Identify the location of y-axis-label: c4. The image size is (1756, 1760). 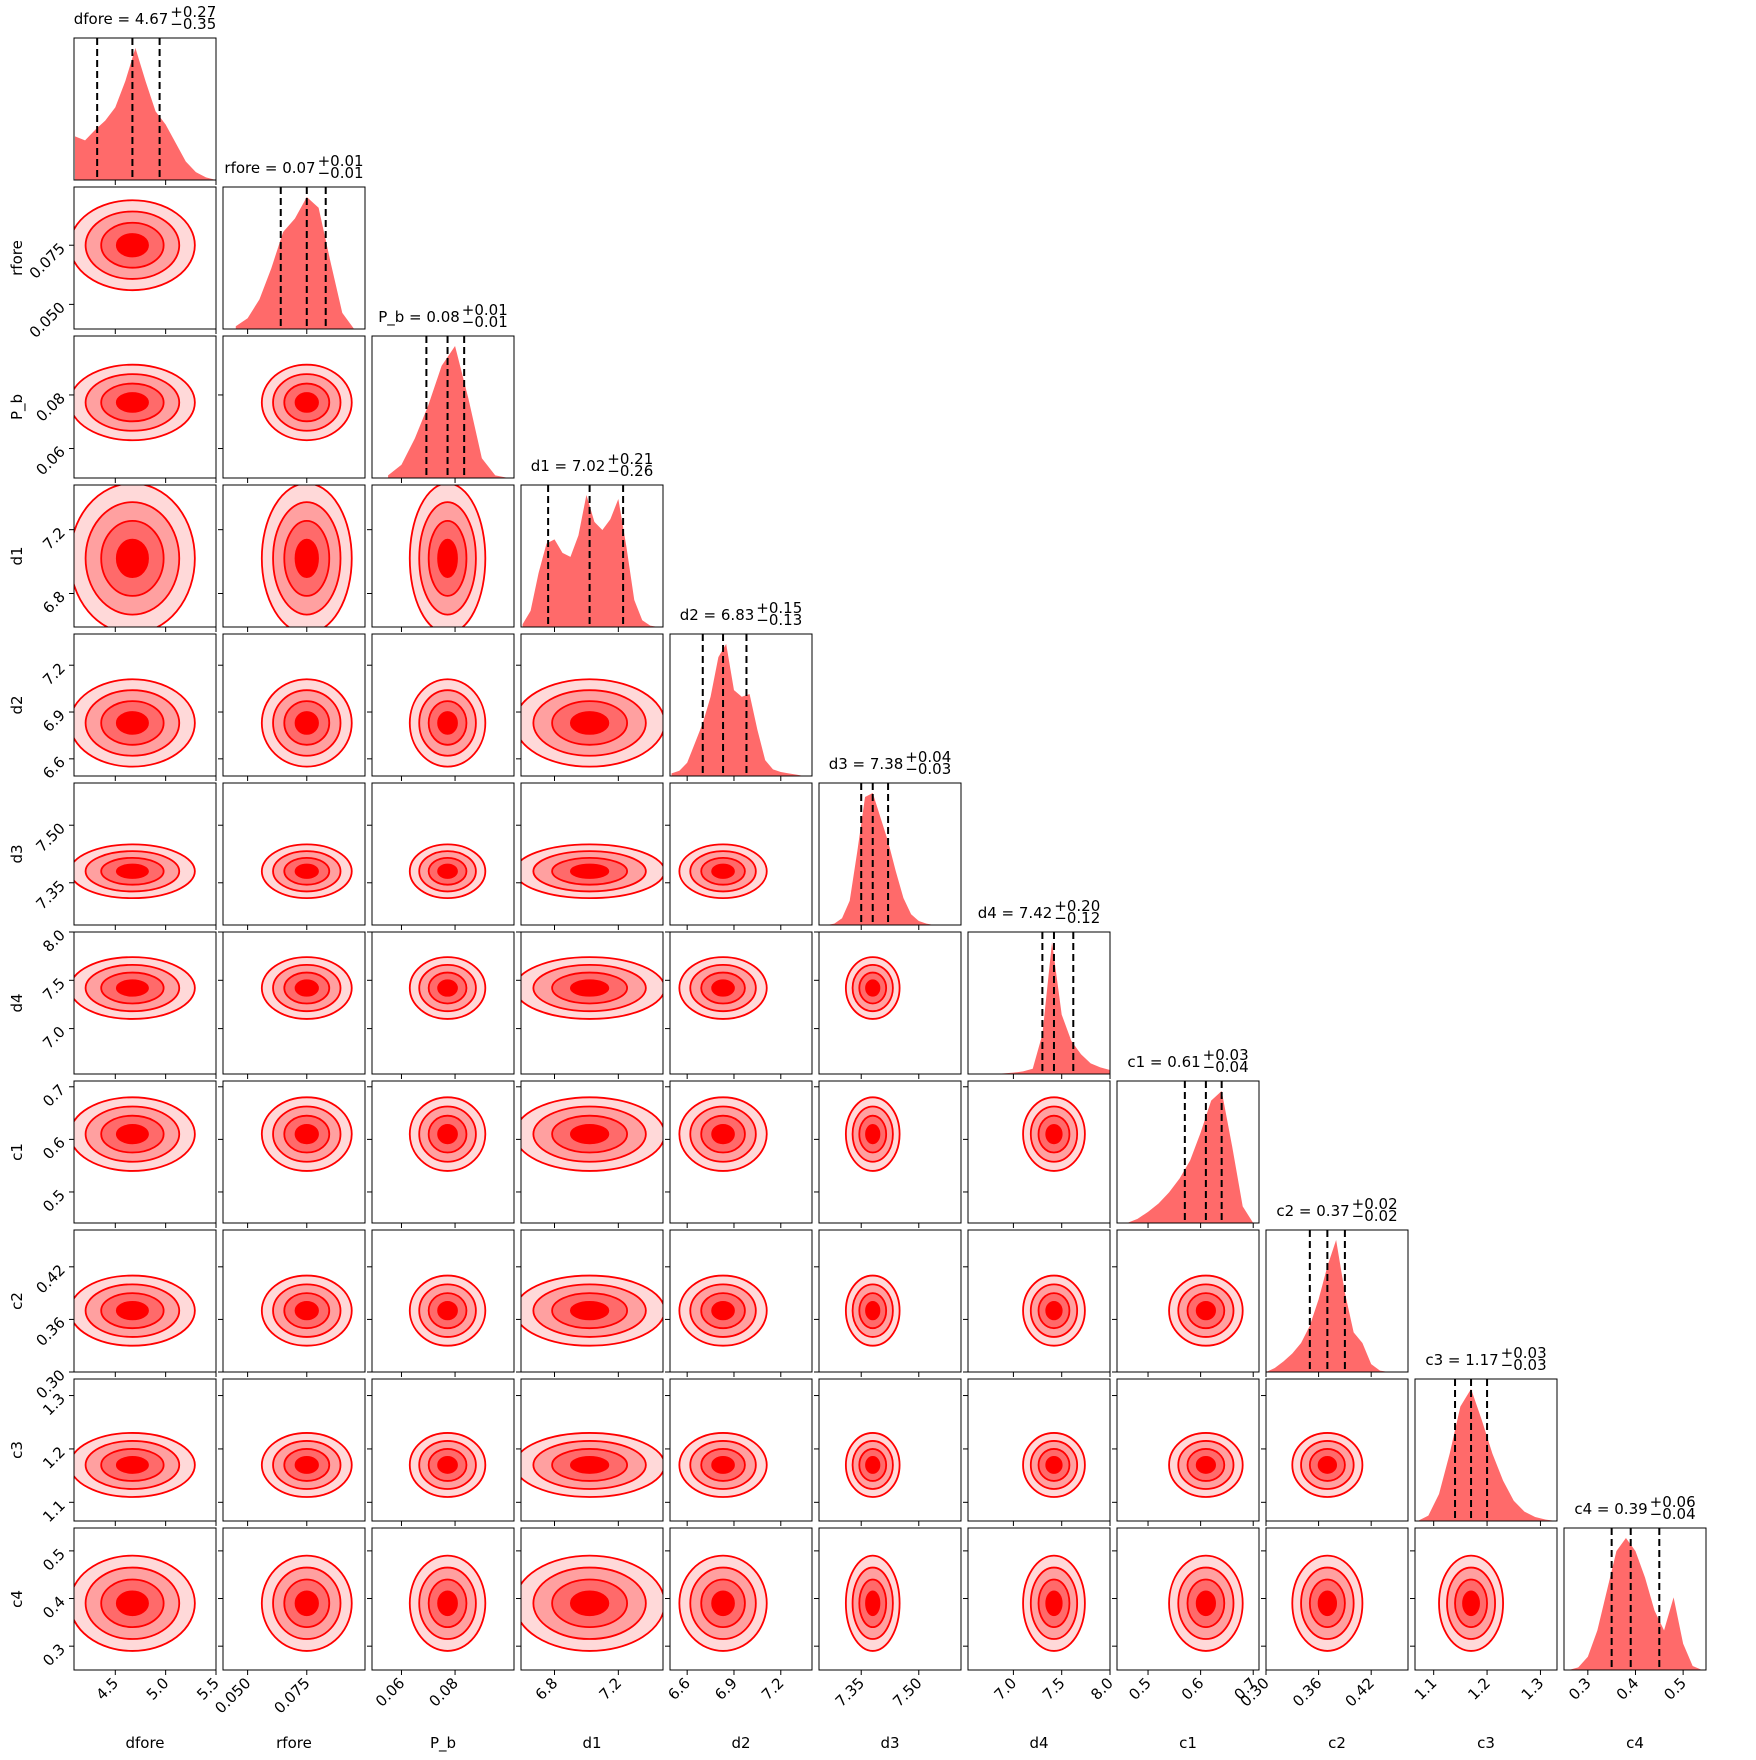
(17, 1599).